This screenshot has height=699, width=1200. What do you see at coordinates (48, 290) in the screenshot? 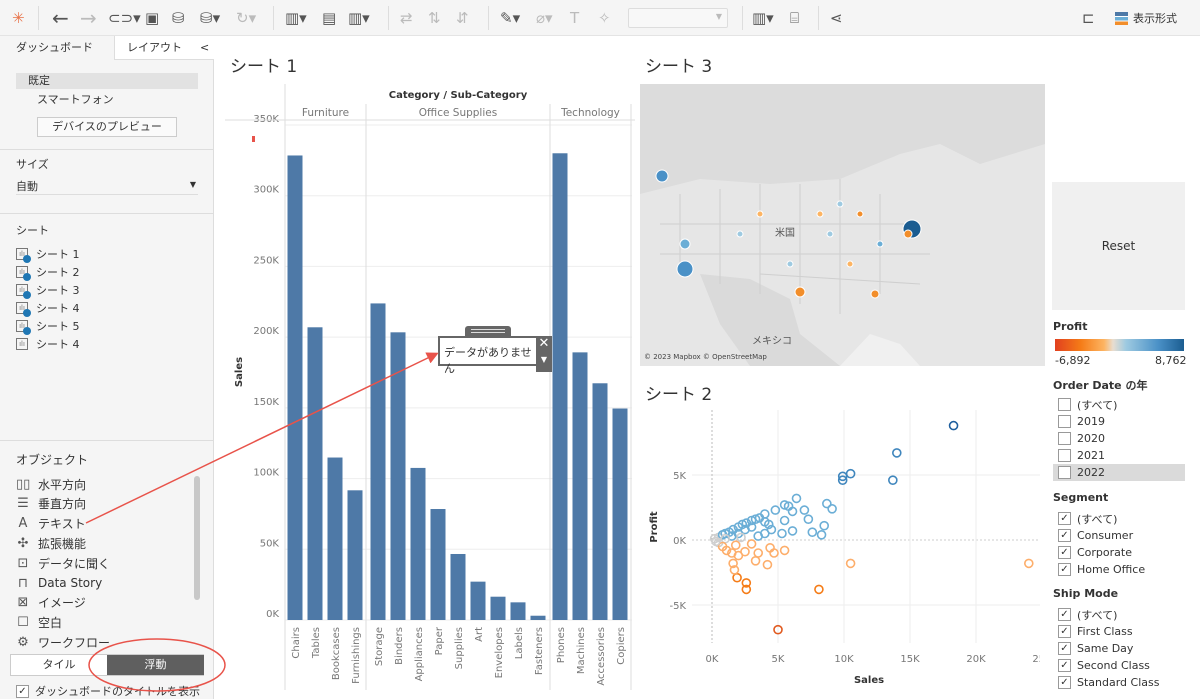
I see `sheet-item: ılı シート 3` at bounding box center [48, 290].